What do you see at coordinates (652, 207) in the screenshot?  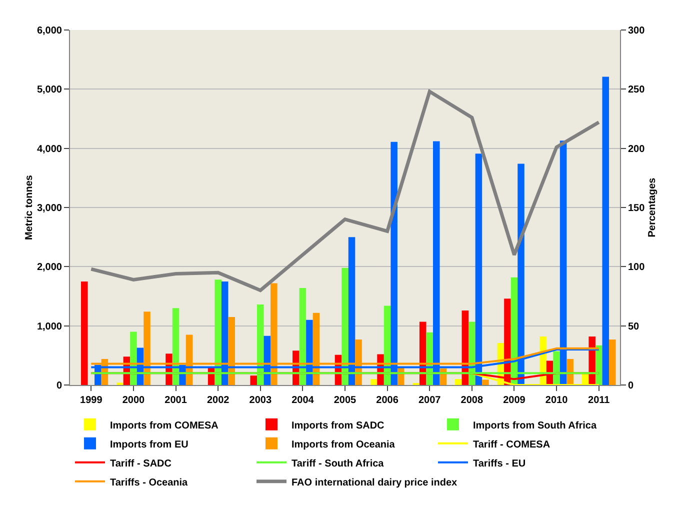 I see `y2-axis-title: Percentages` at bounding box center [652, 207].